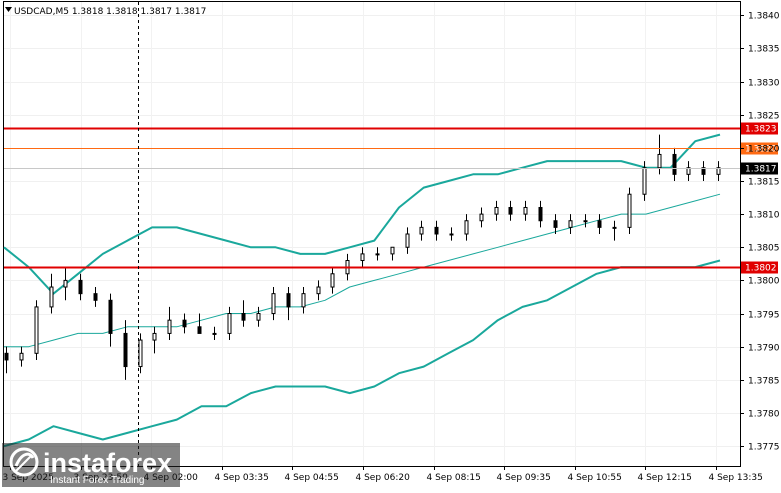  I want to click on current-price-tag, so click(759, 168).